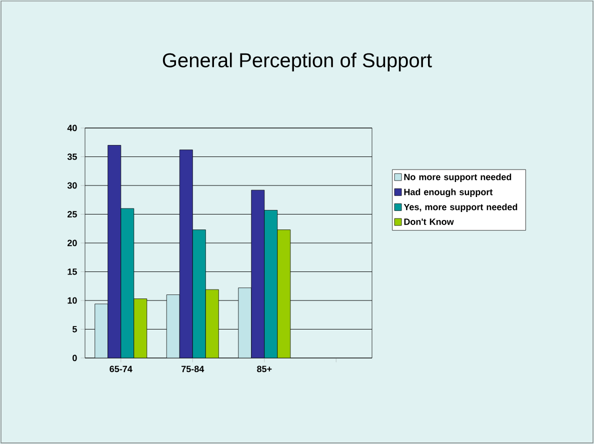 Image resolution: width=594 pixels, height=444 pixels. Describe the element at coordinates (193, 369) in the screenshot. I see `x-tick-label: 75-84` at that location.